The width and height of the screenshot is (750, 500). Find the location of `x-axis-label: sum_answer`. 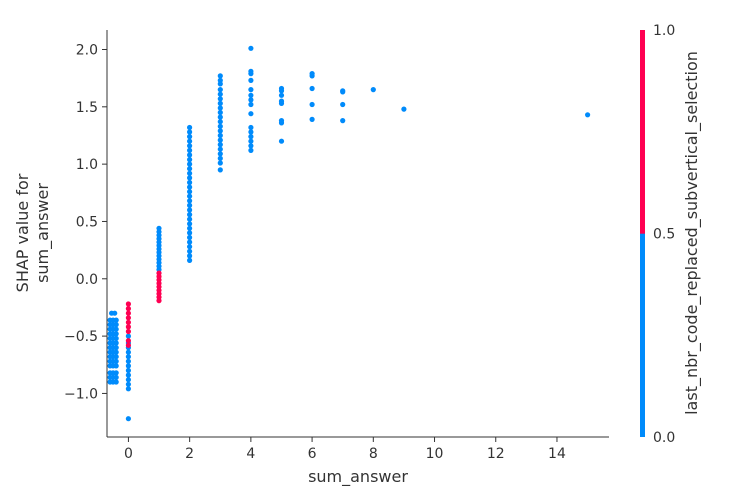

x-axis-label: sum_answer is located at coordinates (358, 477).